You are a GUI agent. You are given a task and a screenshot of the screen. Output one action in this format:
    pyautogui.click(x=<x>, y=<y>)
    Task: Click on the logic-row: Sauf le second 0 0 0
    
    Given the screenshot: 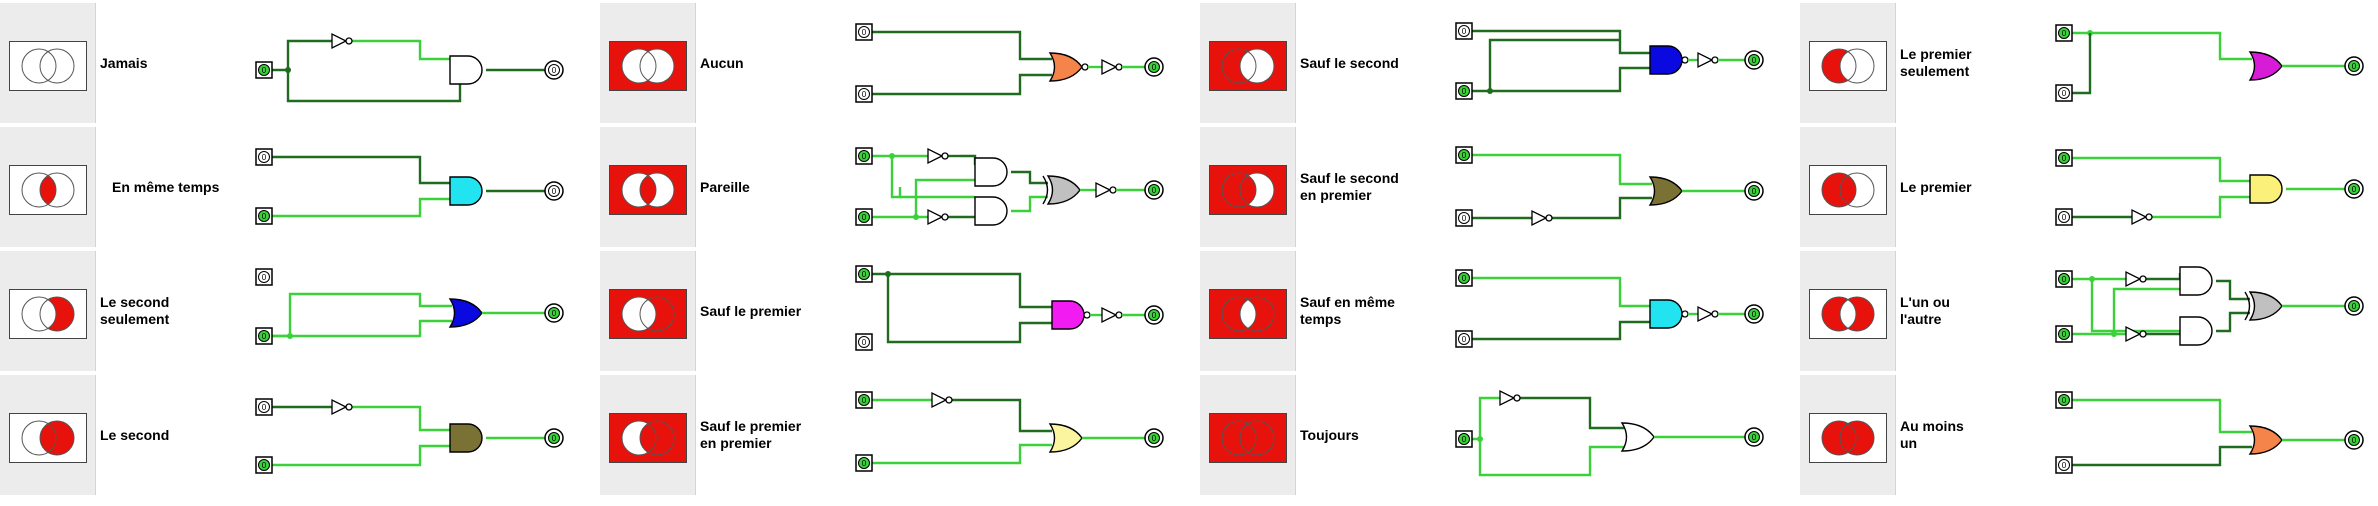 What is the action you would take?
    pyautogui.click(x=1500, y=64)
    